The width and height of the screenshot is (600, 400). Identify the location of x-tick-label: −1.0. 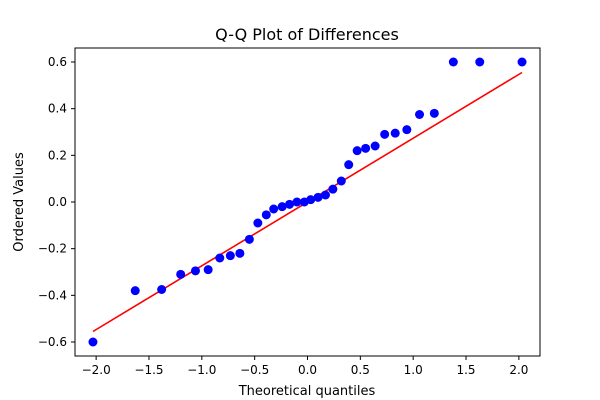
(201, 370).